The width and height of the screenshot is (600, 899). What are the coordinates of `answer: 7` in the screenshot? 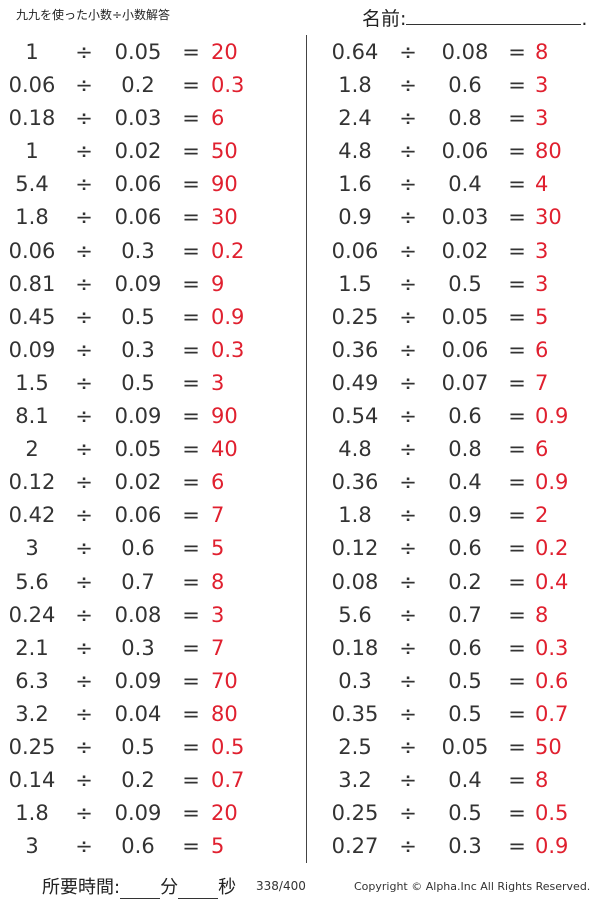 It's located at (542, 382).